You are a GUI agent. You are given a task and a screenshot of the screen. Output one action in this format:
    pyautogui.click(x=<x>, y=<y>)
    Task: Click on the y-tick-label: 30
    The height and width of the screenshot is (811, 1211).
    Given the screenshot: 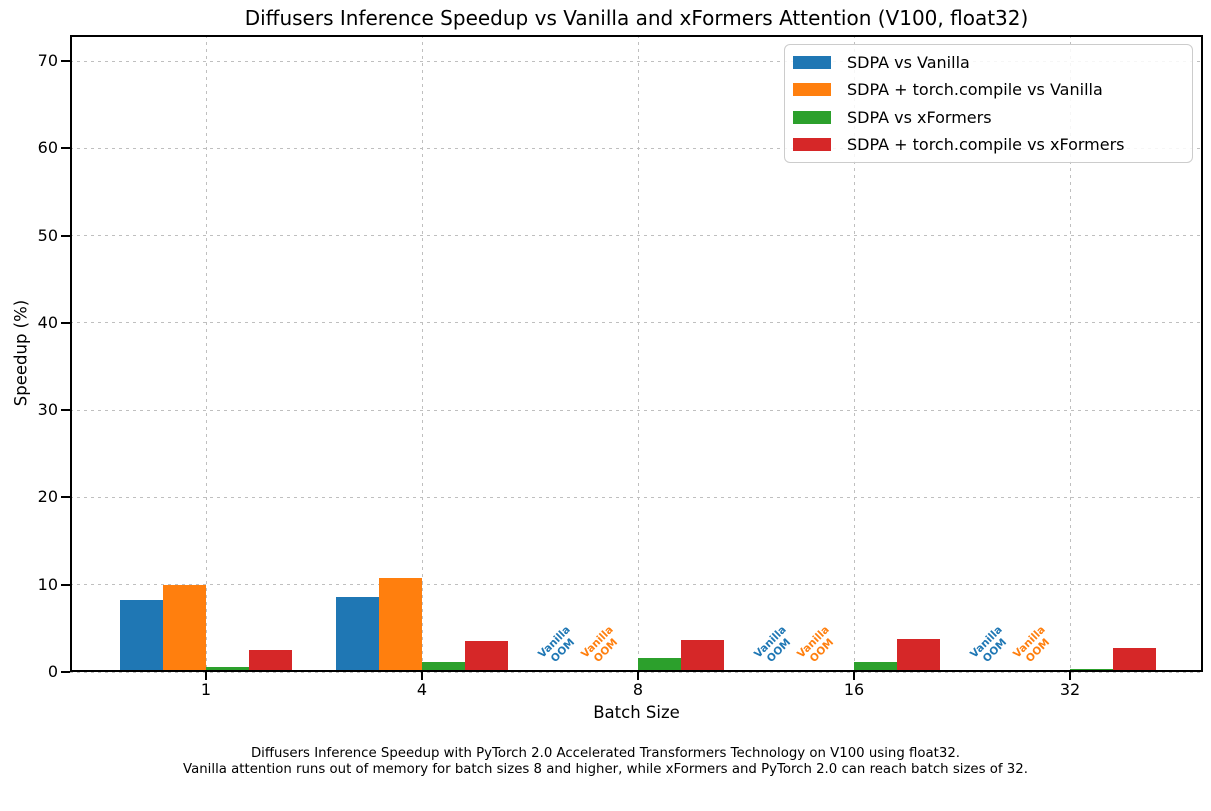 What is the action you would take?
    pyautogui.click(x=47, y=410)
    